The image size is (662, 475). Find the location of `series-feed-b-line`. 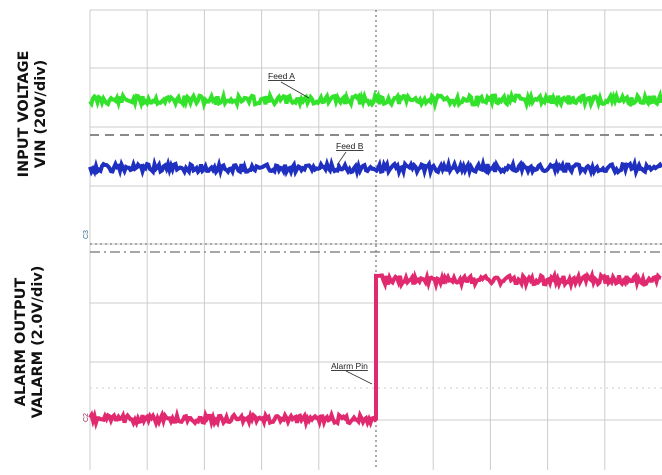

series-feed-b-line is located at coordinates (375, 168).